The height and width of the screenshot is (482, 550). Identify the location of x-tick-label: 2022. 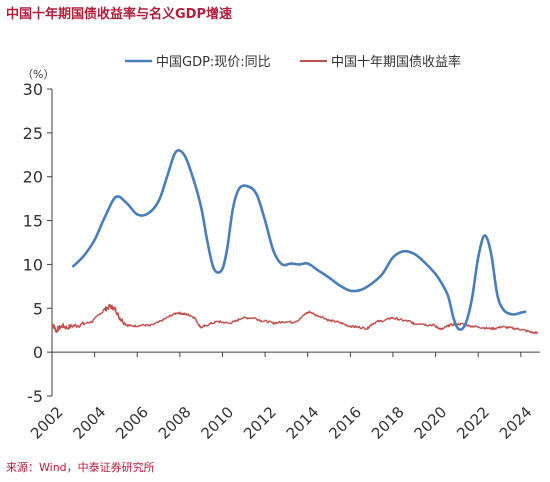
(473, 423).